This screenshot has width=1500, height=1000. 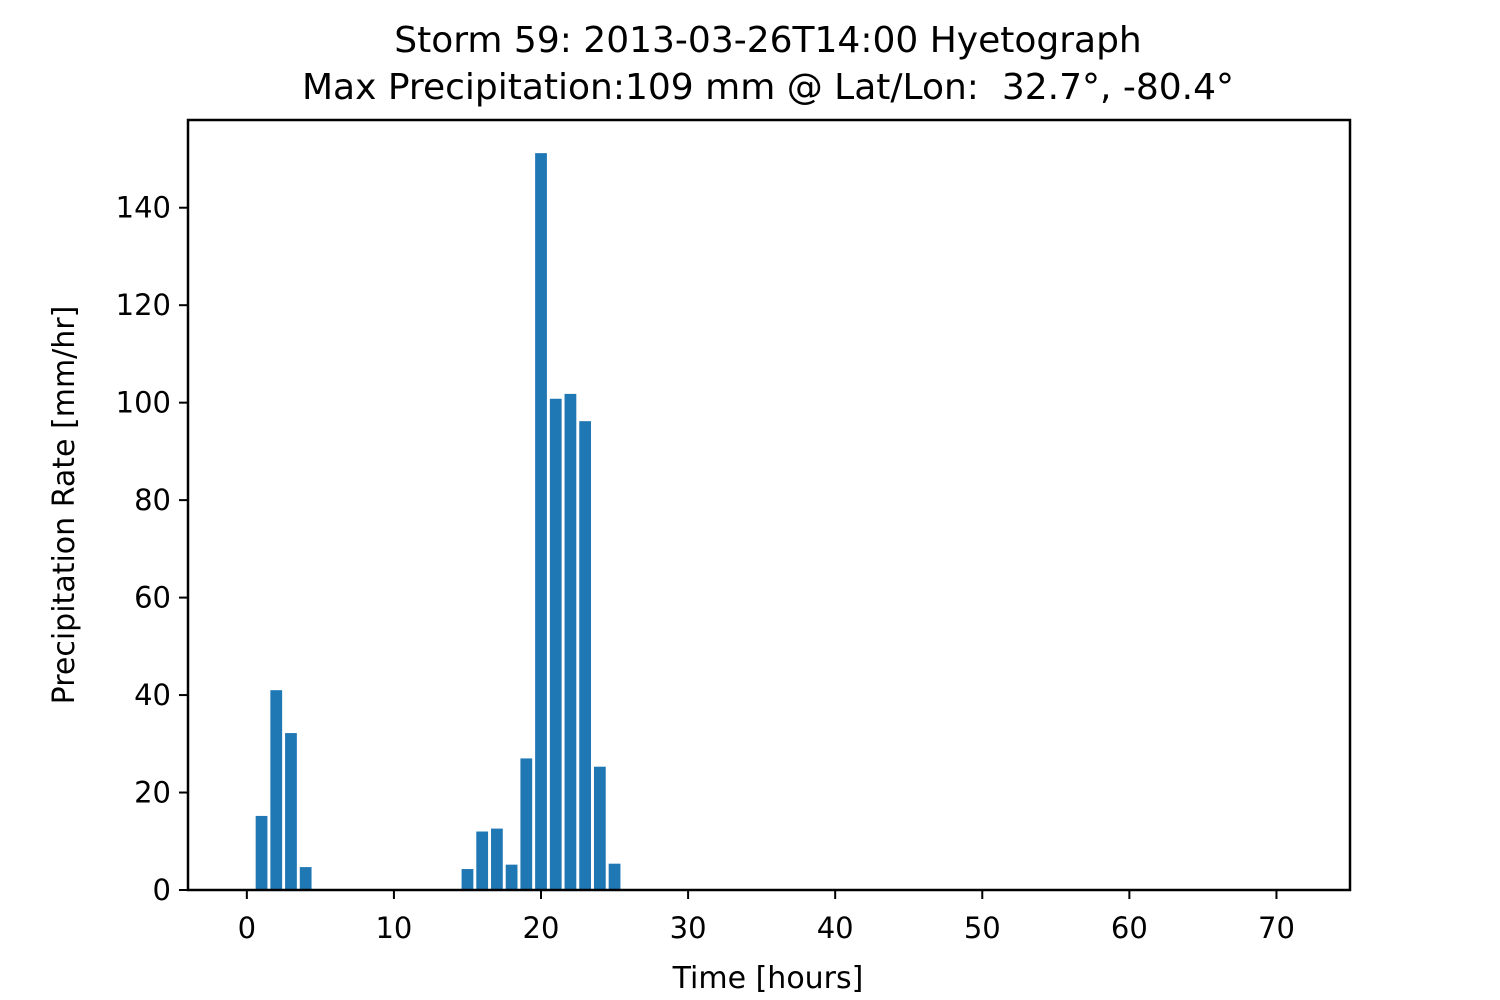 I want to click on y-axis-label: Precipitation Rate [mm/hr], so click(x=64, y=505).